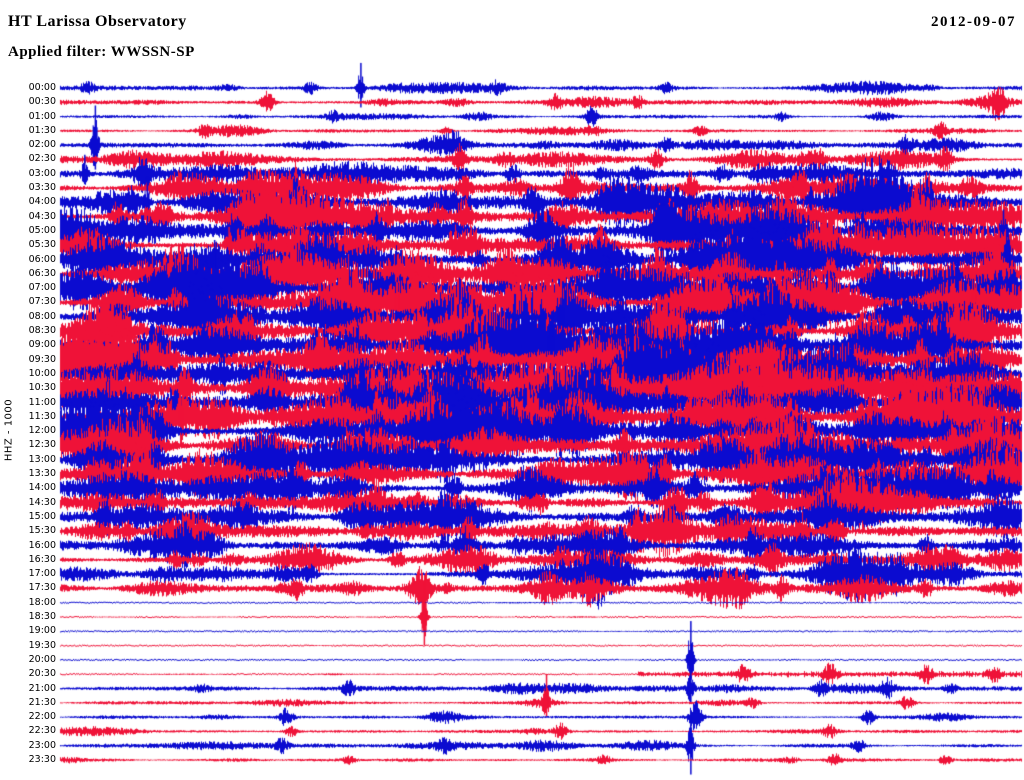 Image resolution: width=1024 pixels, height=780 pixels. I want to click on time-label-19:30: 19:30, so click(42, 645).